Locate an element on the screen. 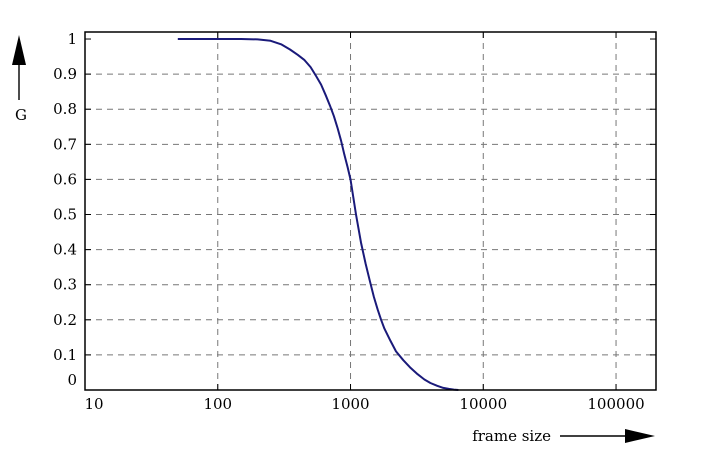  x-axis-arrow is located at coordinates (607, 436).